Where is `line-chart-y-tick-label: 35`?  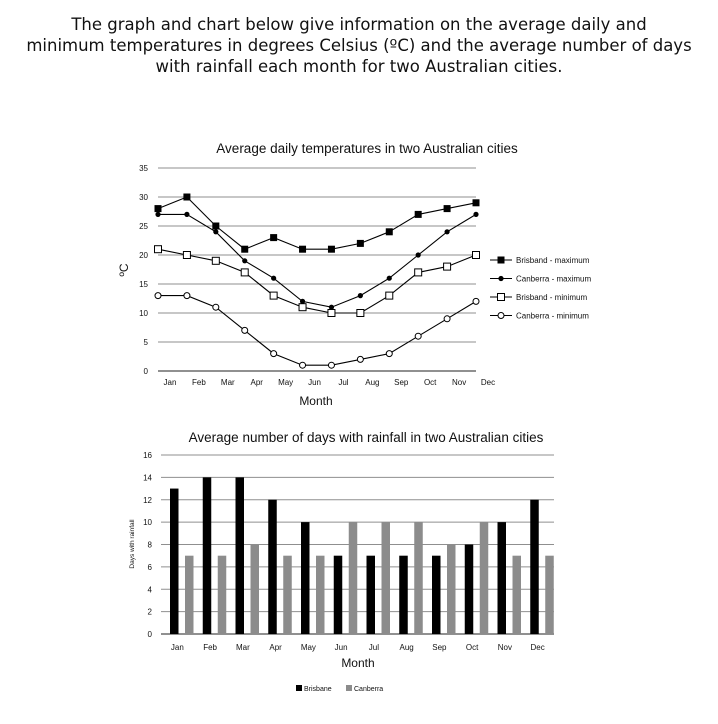 line-chart-y-tick-label: 35 is located at coordinates (143, 168).